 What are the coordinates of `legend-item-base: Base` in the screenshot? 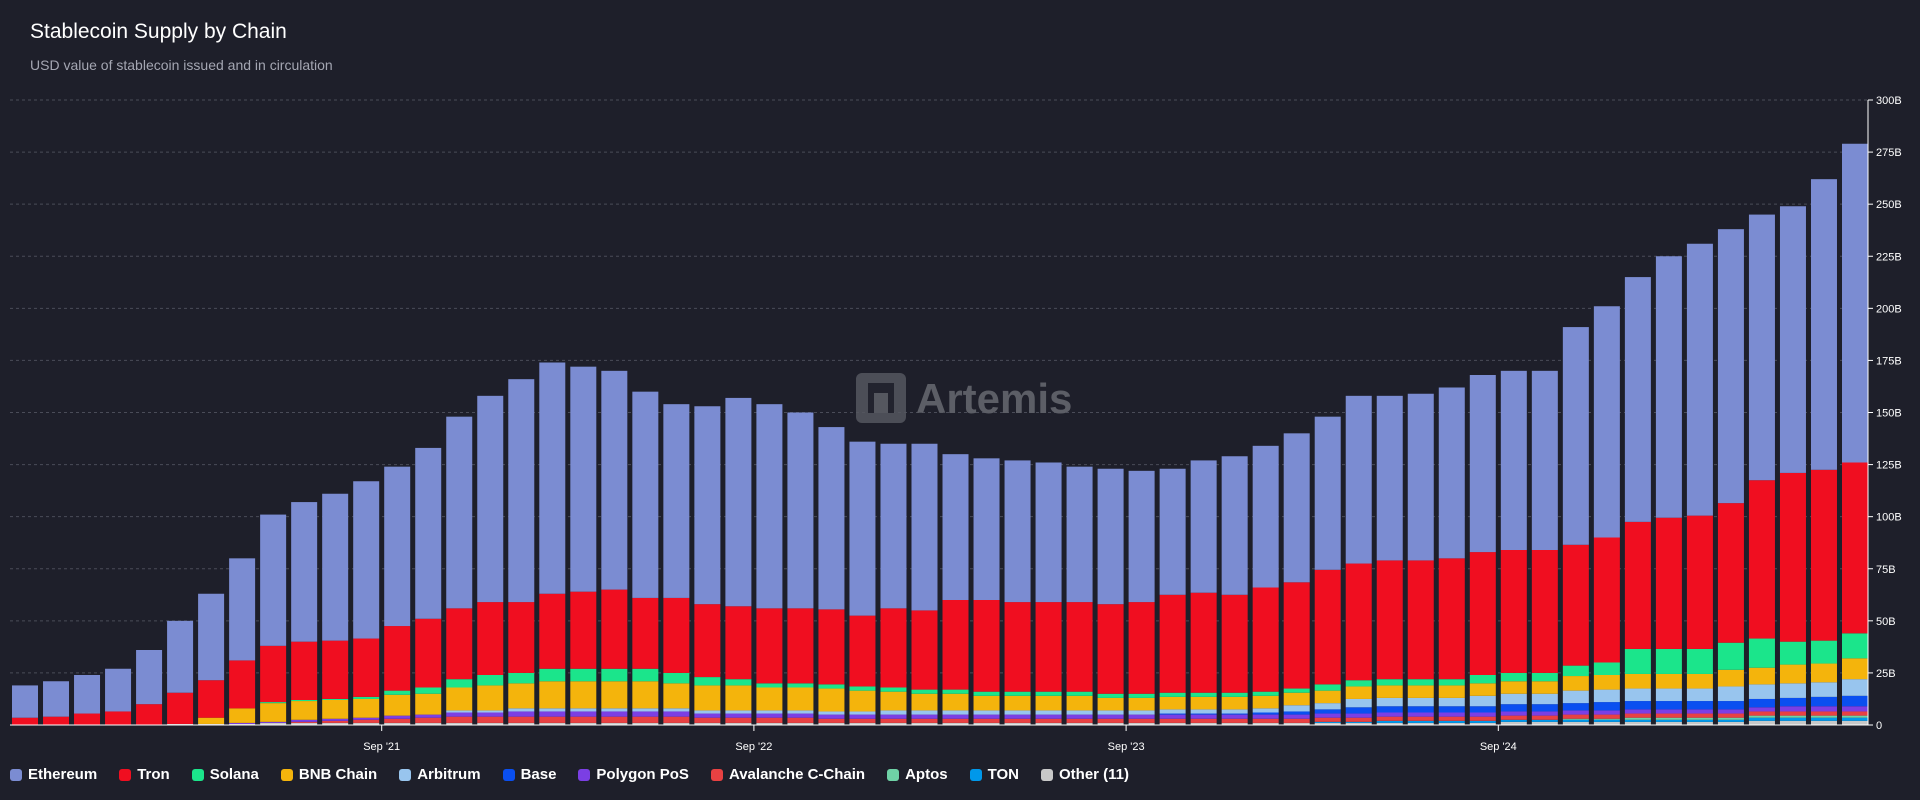 It's located at (529, 774).